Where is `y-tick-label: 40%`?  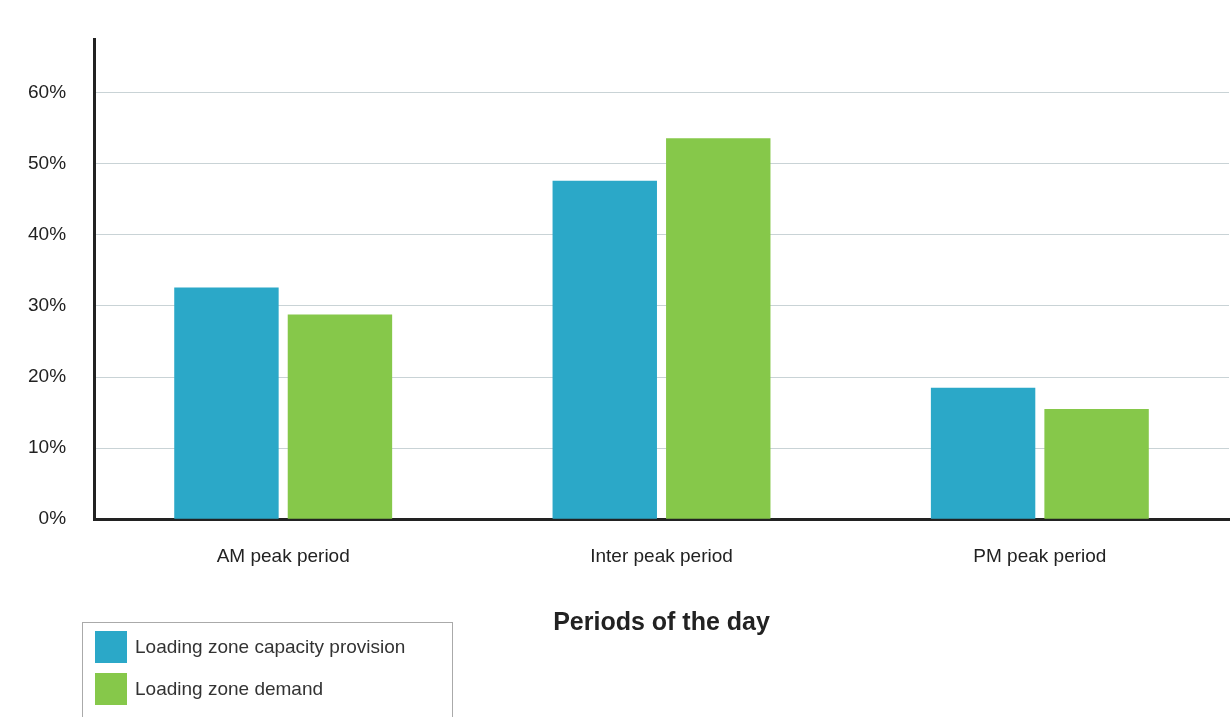
y-tick-label: 40% is located at coordinates (47, 234).